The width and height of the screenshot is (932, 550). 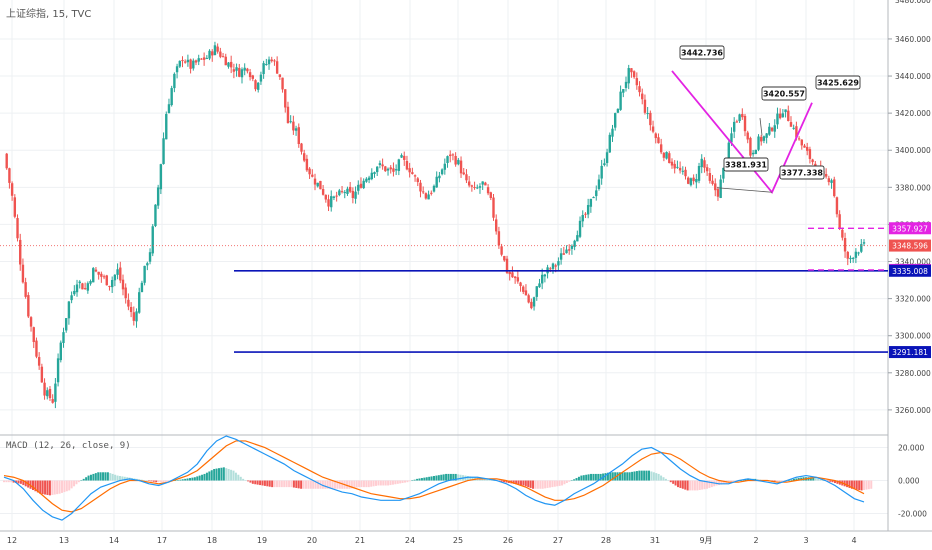 I want to click on price-callout-label: 3377.338, so click(x=802, y=173).